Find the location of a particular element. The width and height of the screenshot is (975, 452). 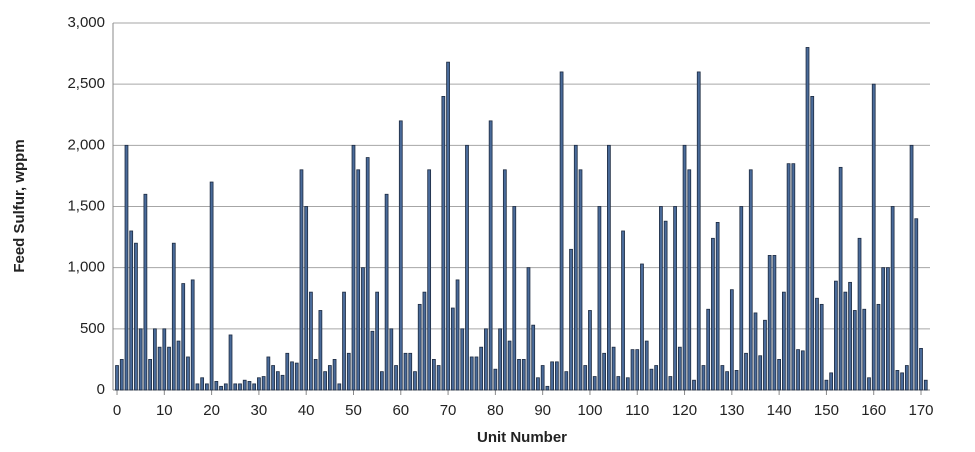

x-tick-label: 90 is located at coordinates (542, 410).